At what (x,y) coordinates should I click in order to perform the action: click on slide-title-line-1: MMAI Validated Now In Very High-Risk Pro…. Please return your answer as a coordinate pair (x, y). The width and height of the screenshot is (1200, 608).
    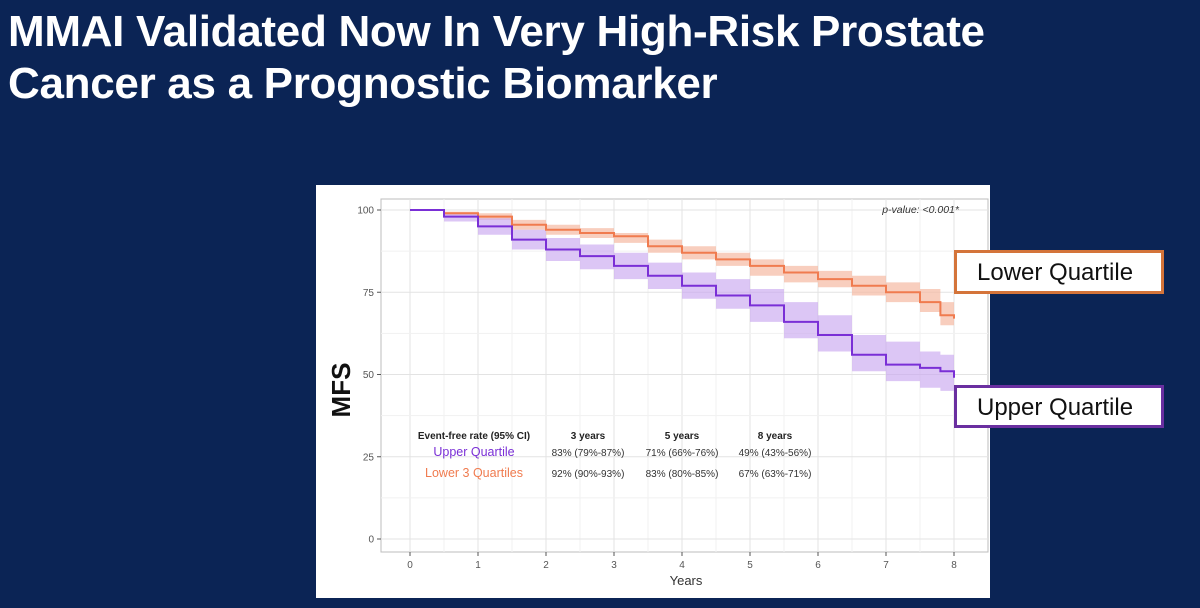
    Looking at the image, I should click on (496, 31).